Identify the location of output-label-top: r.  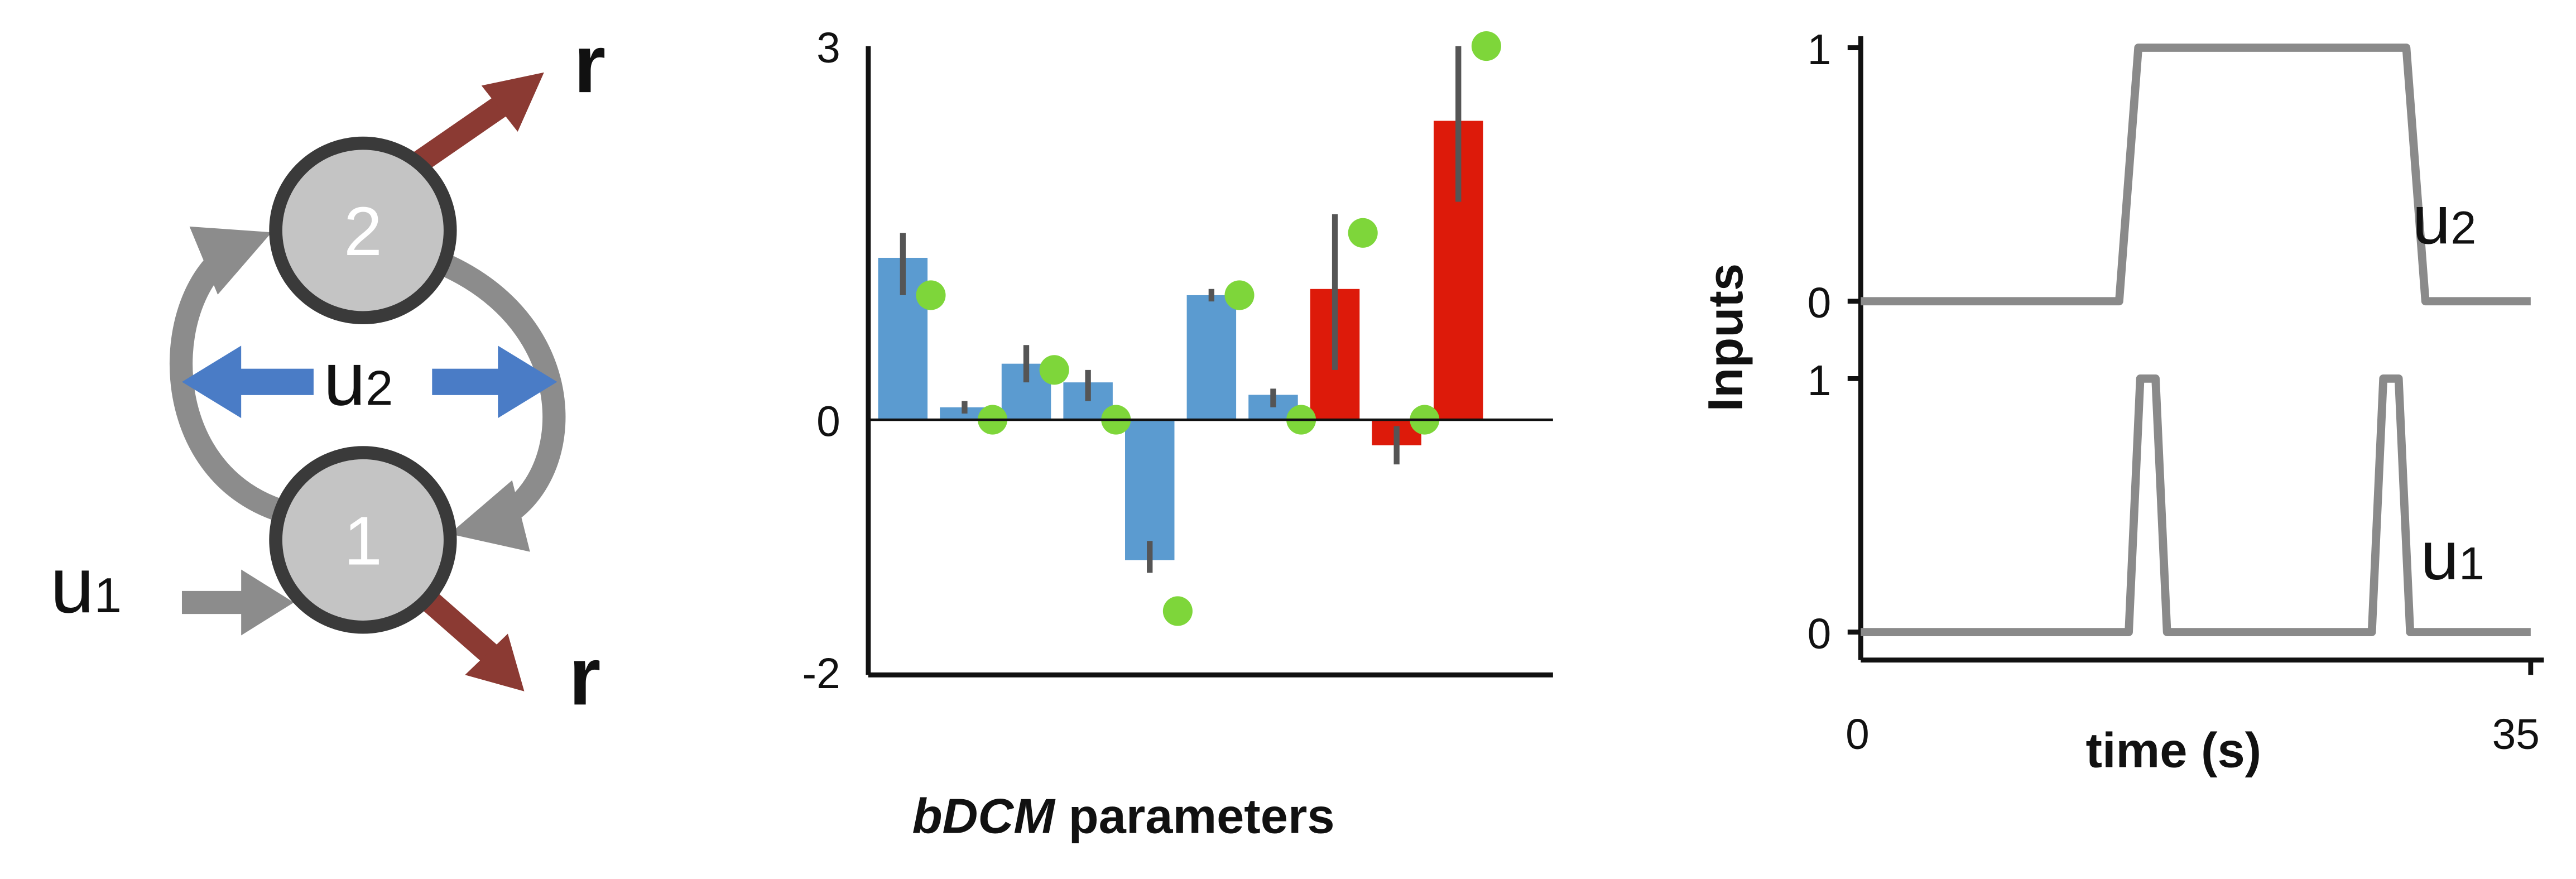
(589, 64).